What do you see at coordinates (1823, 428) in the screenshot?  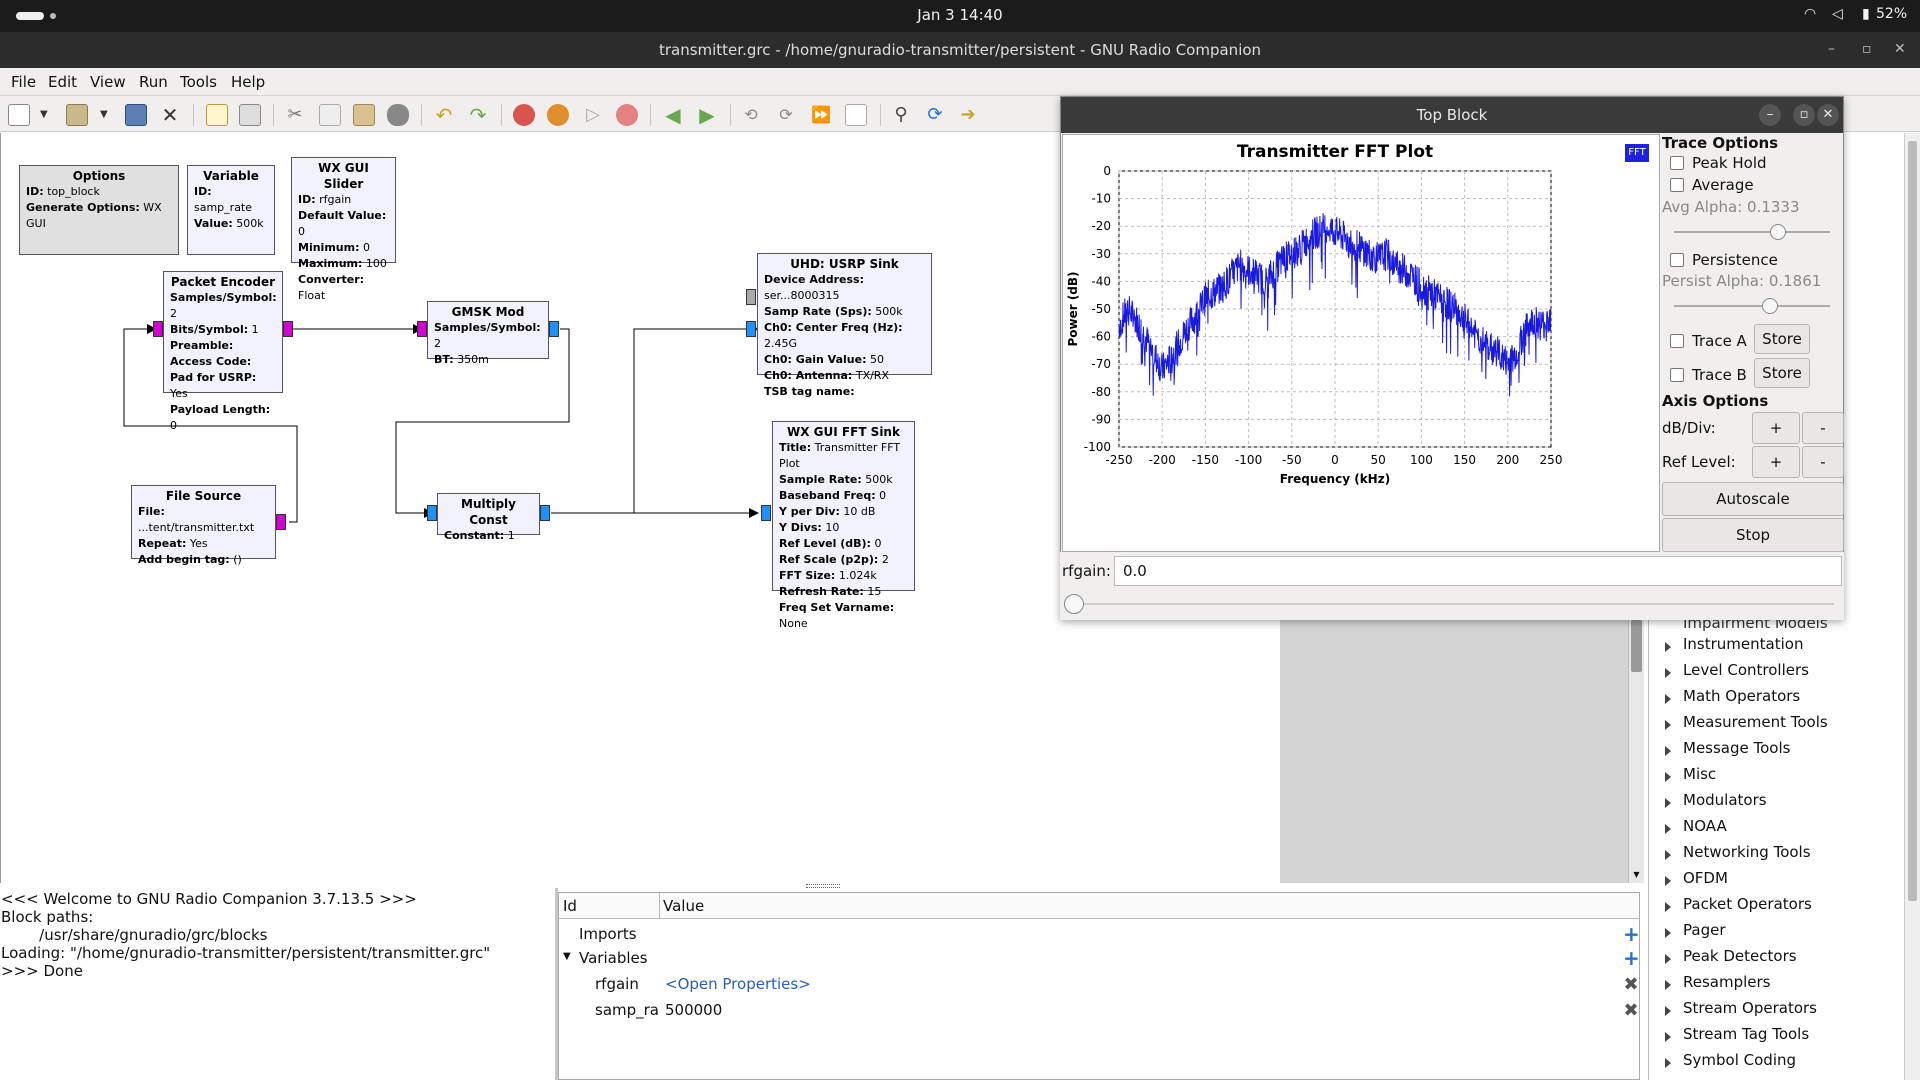 I see `db-div-minus-button: -` at bounding box center [1823, 428].